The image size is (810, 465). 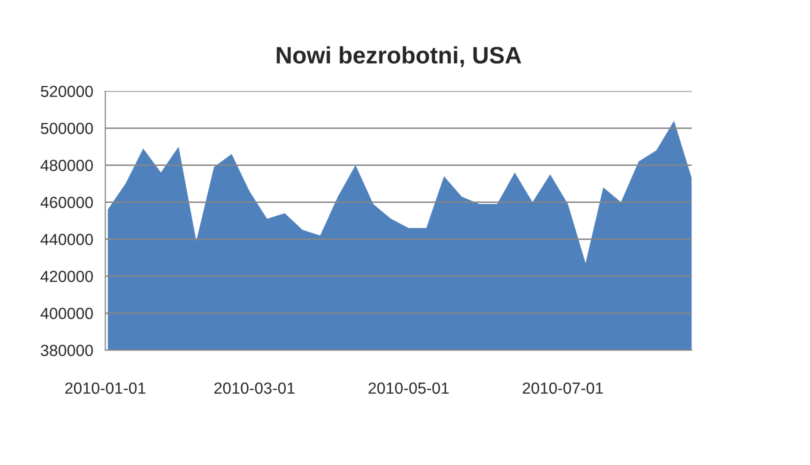 What do you see at coordinates (66, 166) in the screenshot?
I see `y-tick-label: 480000` at bounding box center [66, 166].